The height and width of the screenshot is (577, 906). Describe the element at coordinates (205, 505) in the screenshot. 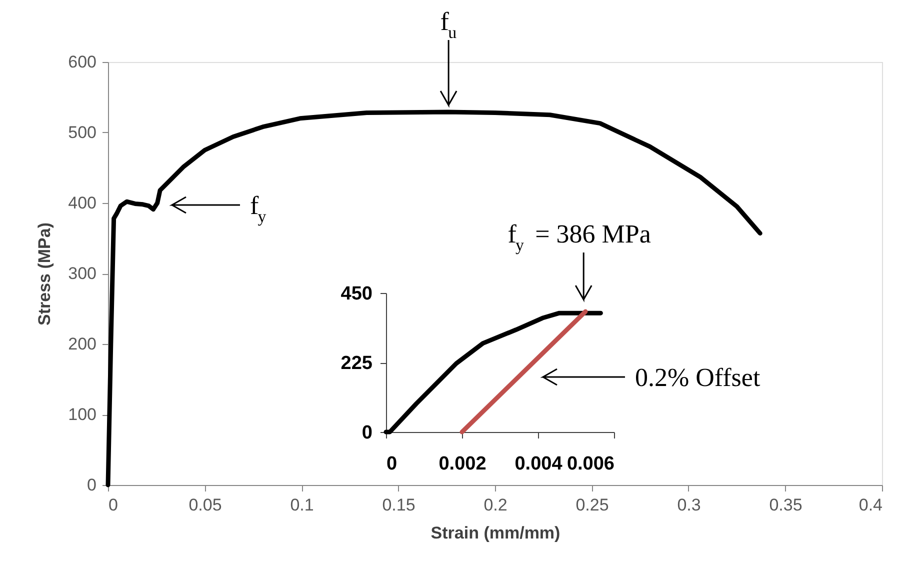

I see `x-tick-label: 0.05` at that location.